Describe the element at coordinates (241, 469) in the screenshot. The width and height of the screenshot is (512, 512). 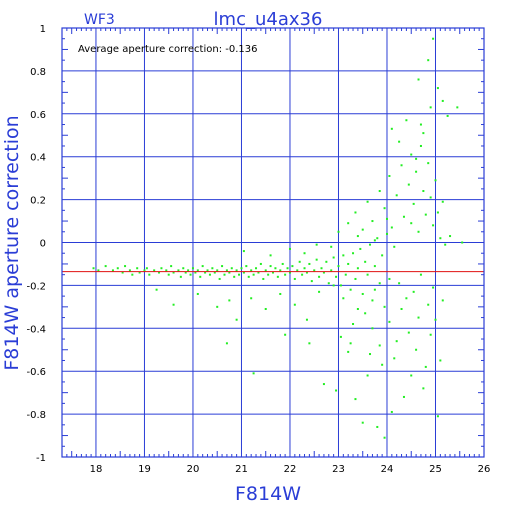
I see `x-tick-label-21: 21` at that location.